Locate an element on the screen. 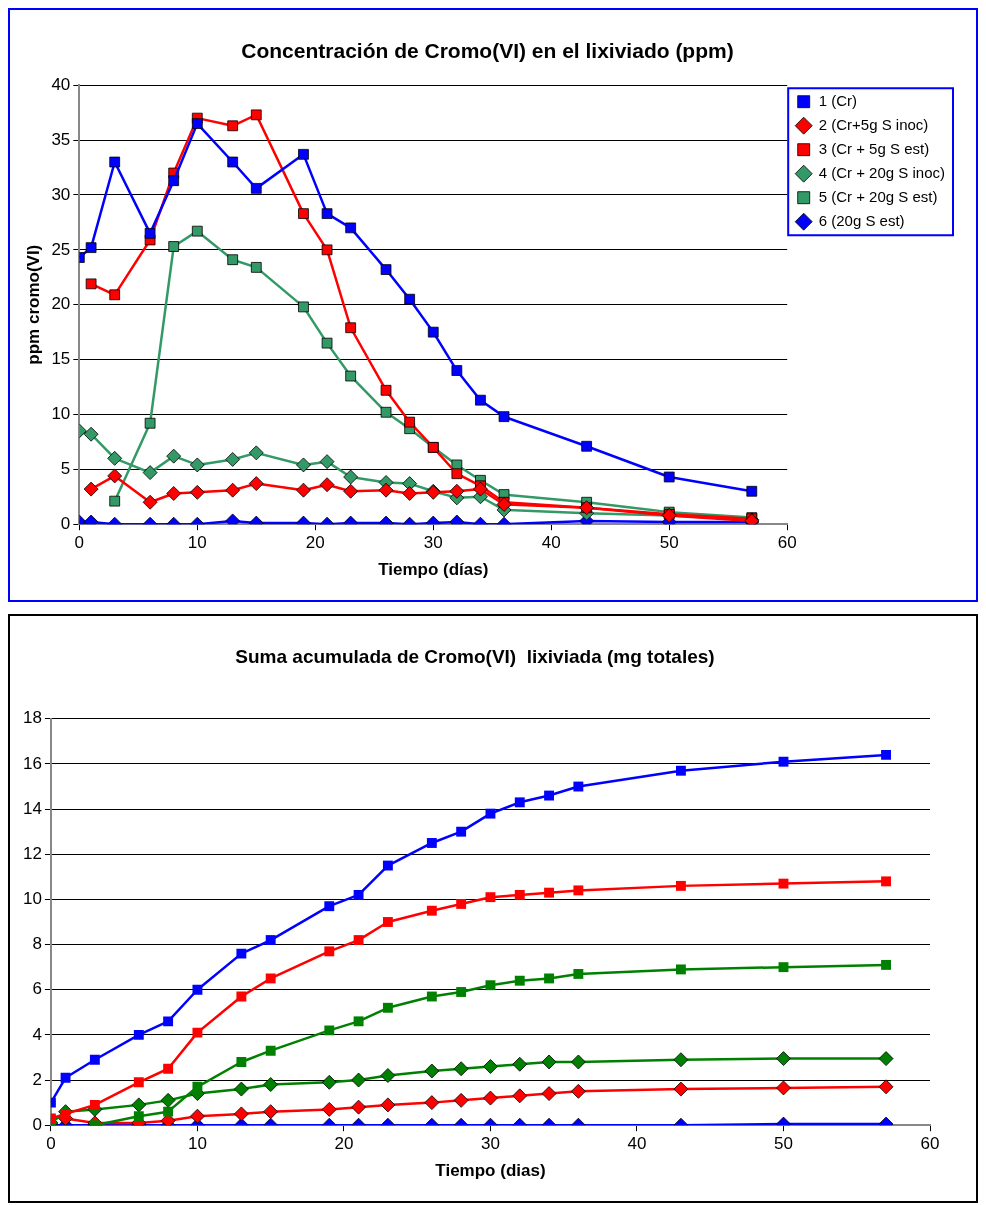 Image resolution: width=986 pixels, height=1205 pixels. x-axis-title: Tiempo (días) is located at coordinates (433, 570).